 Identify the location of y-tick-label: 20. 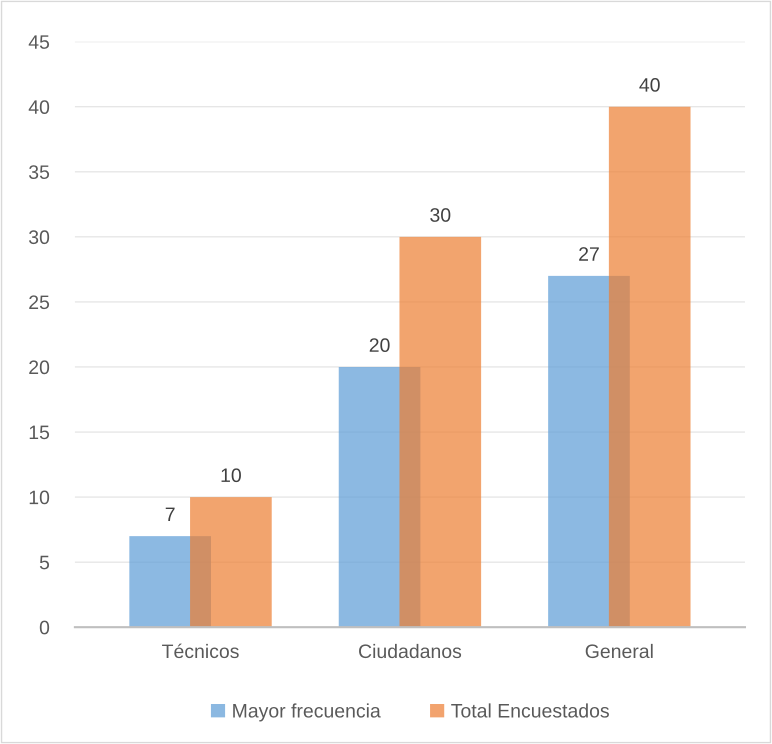
(39, 367).